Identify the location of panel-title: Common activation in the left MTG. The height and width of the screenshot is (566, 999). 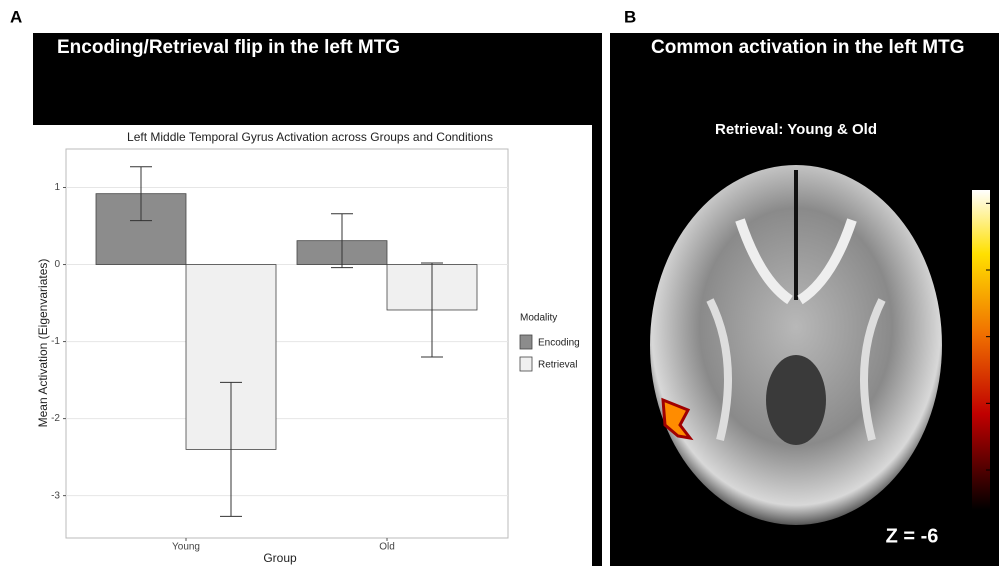
(808, 47).